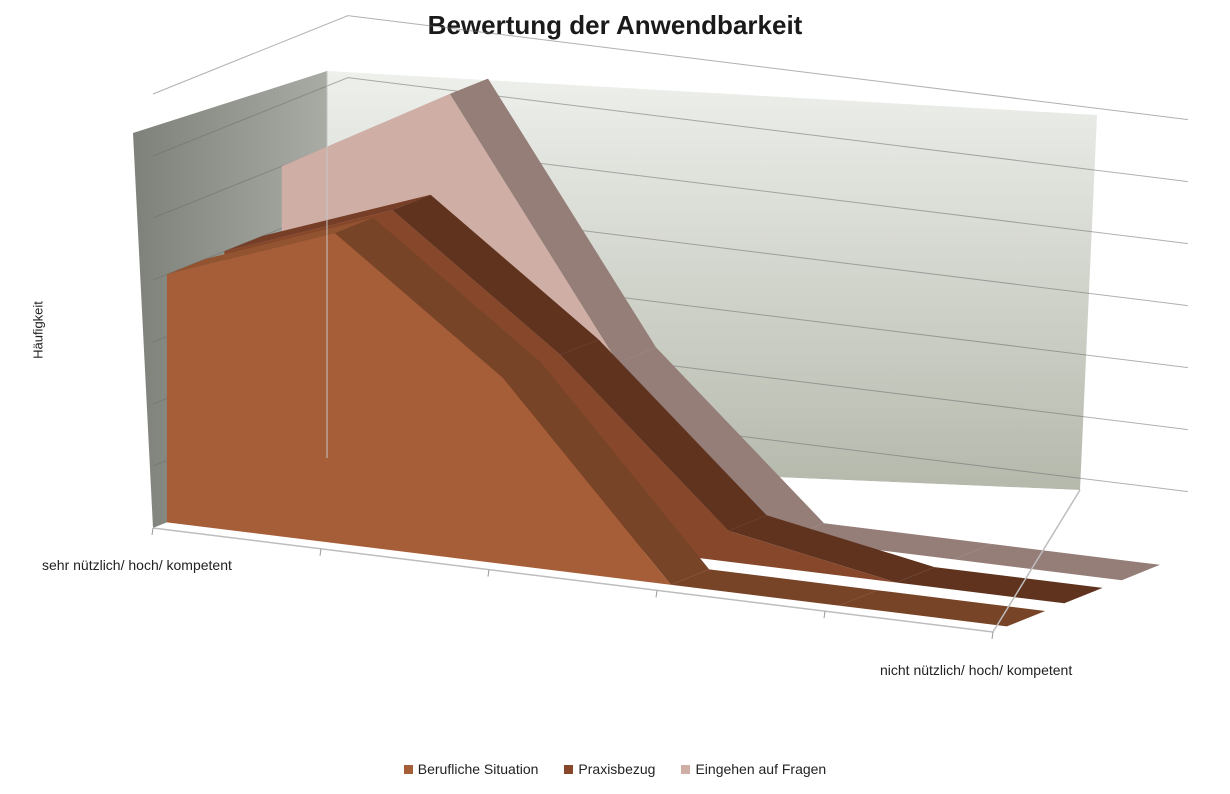 The width and height of the screenshot is (1230, 794). What do you see at coordinates (976, 670) in the screenshot?
I see `x-tick-label-last: nicht nützlich/ hoch/ kompetent` at bounding box center [976, 670].